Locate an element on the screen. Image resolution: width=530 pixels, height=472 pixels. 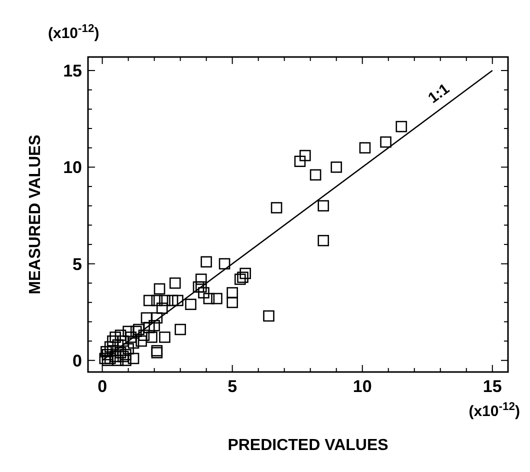
x-tick-label: 5 is located at coordinates (233, 386).